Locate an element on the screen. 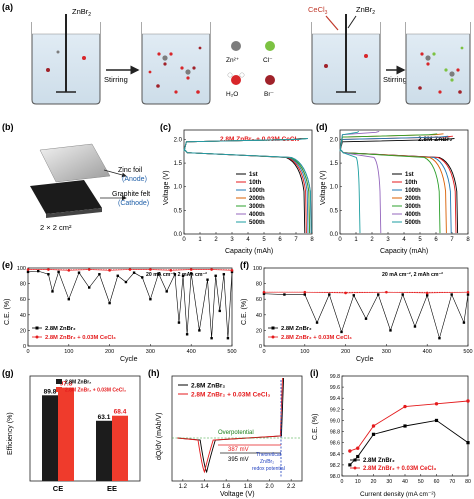 Image resolution: width=474 pixels, height=499 pixels. legend-h: 2.8M ZnBr₂ 2.8M ZnBr₂ + 0.03M CeCl₃ is located at coordinates (224, 391).